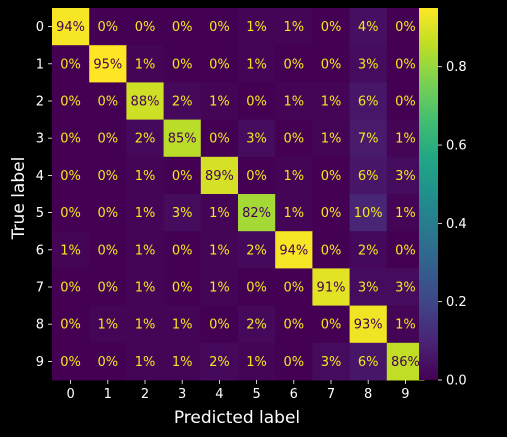  I want to click on cell-value-label: 7%, so click(368, 139).